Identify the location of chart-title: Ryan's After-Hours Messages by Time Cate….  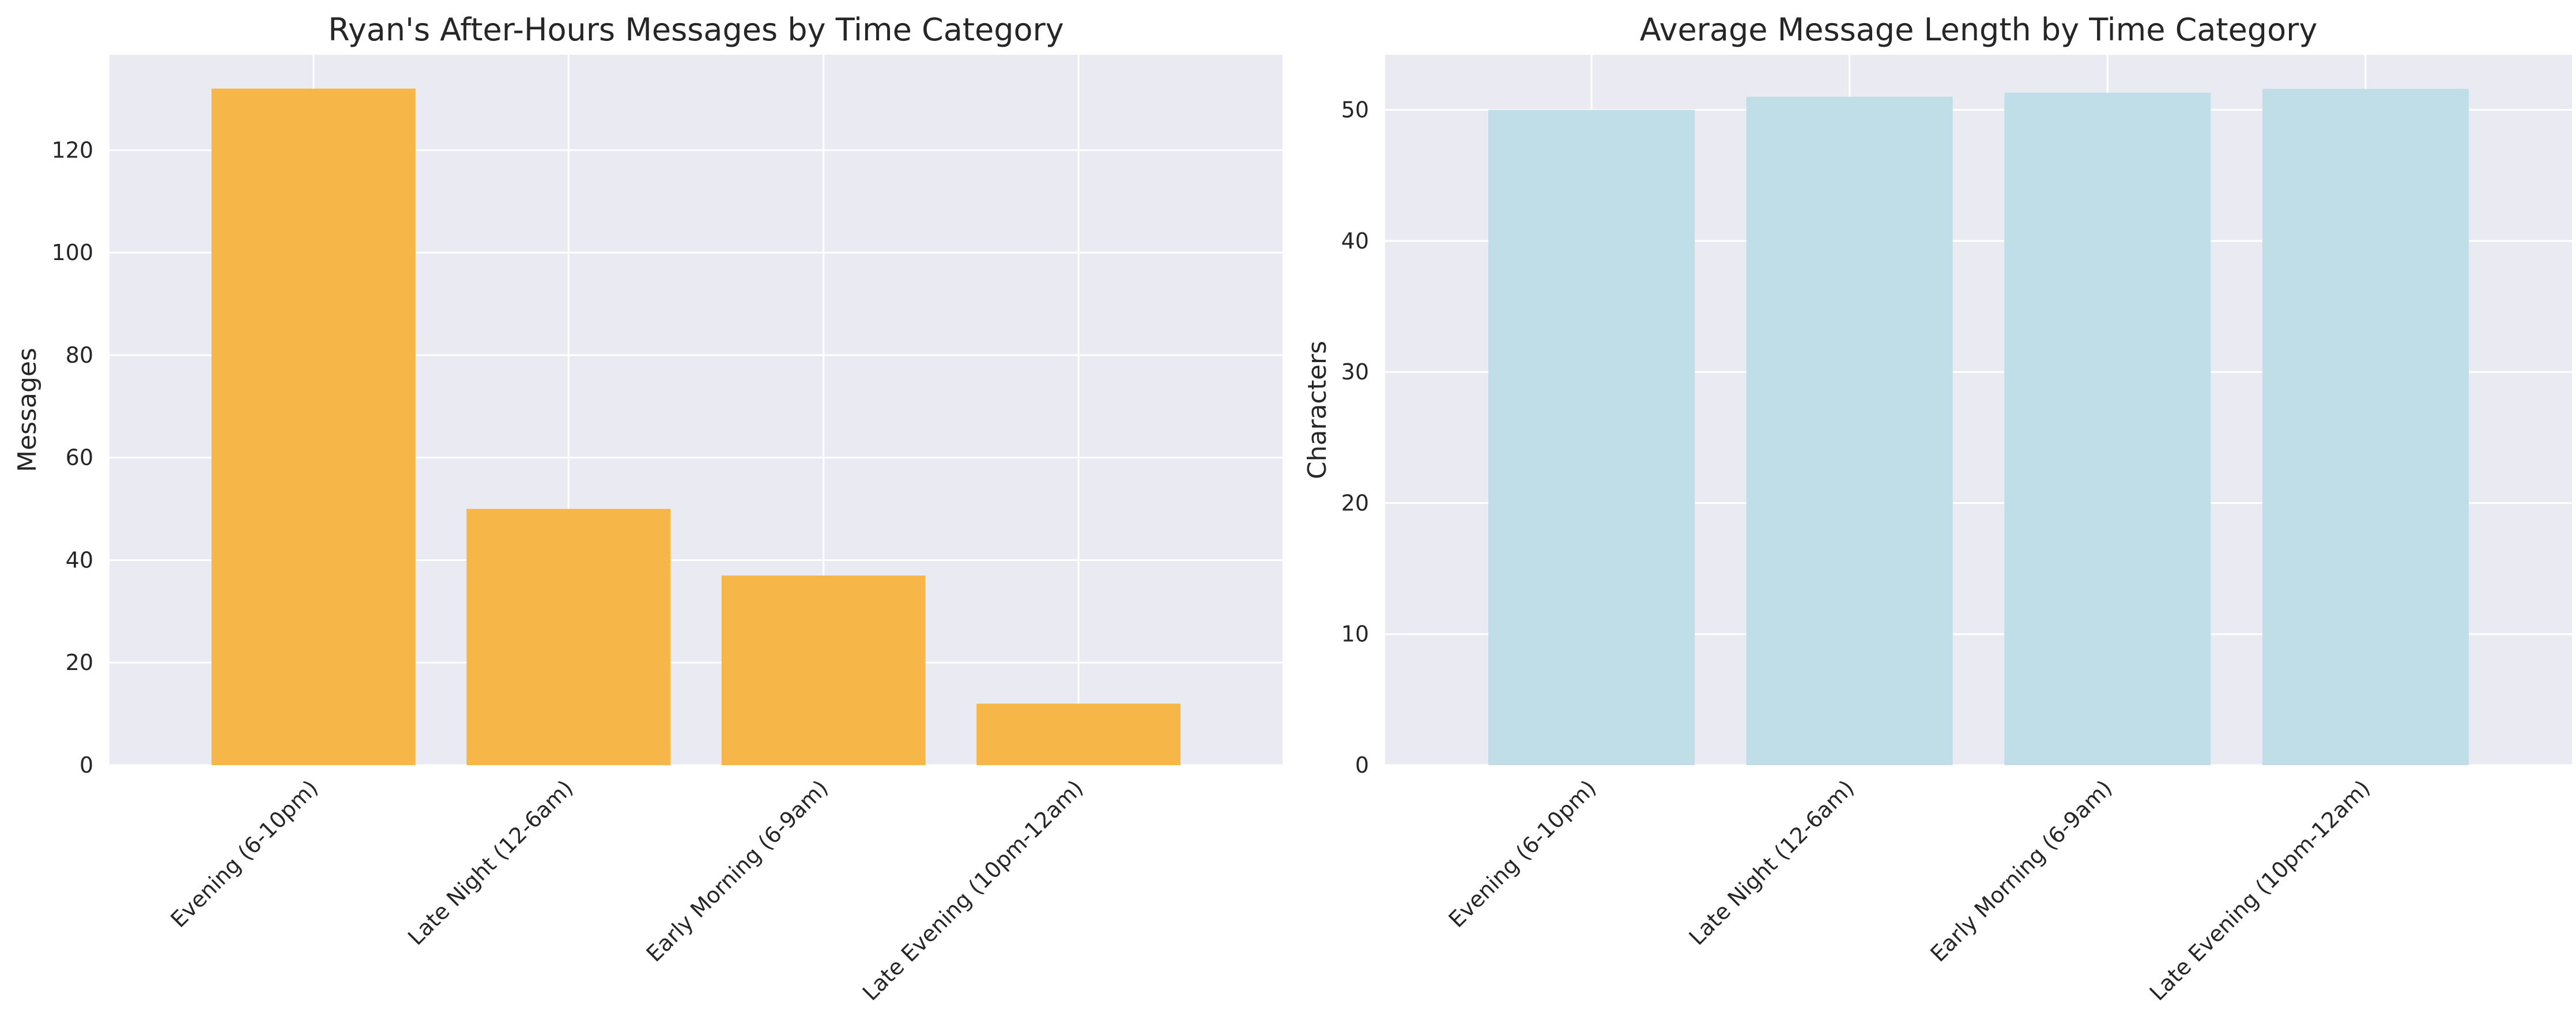
(695, 30).